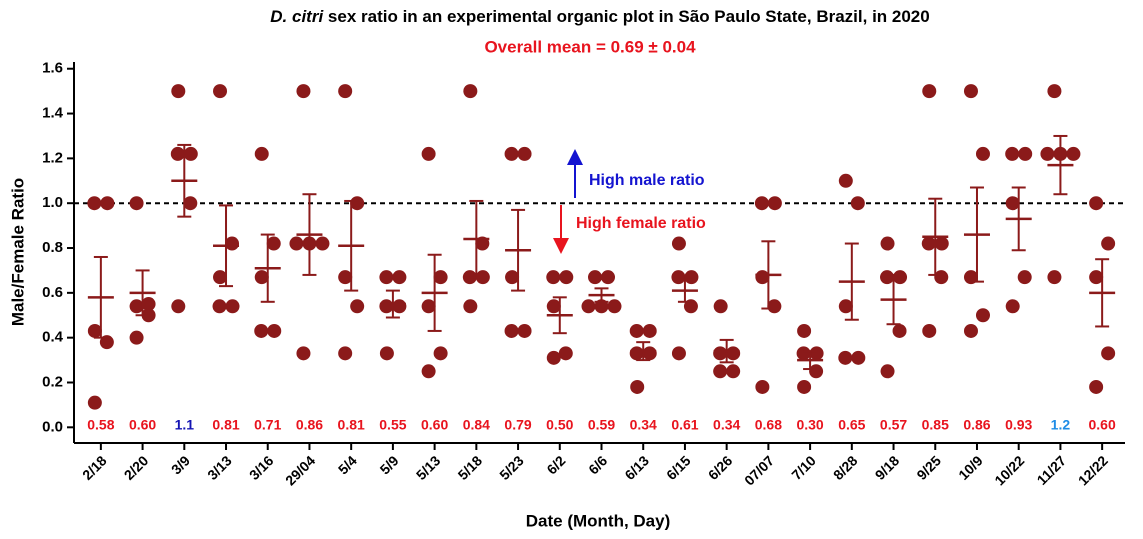  I want to click on y-tick-label: 0.4, so click(53, 337).